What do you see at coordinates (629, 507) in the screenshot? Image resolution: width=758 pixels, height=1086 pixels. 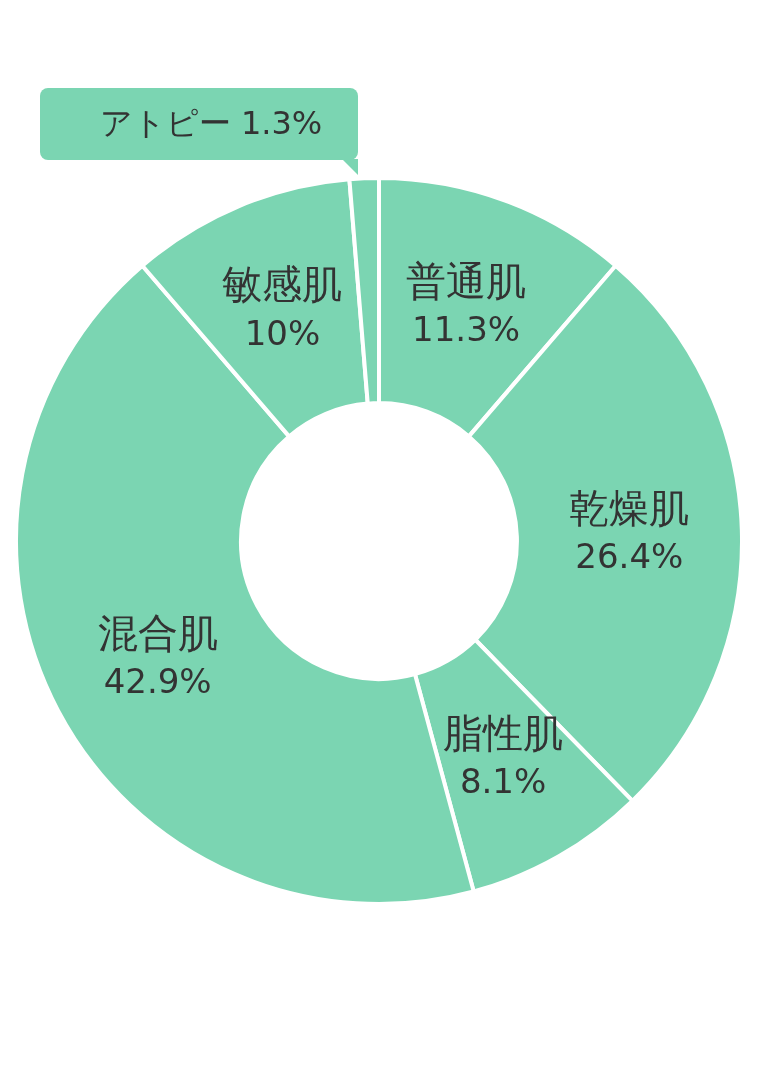 I see `slice-label: 乾燥肌` at bounding box center [629, 507].